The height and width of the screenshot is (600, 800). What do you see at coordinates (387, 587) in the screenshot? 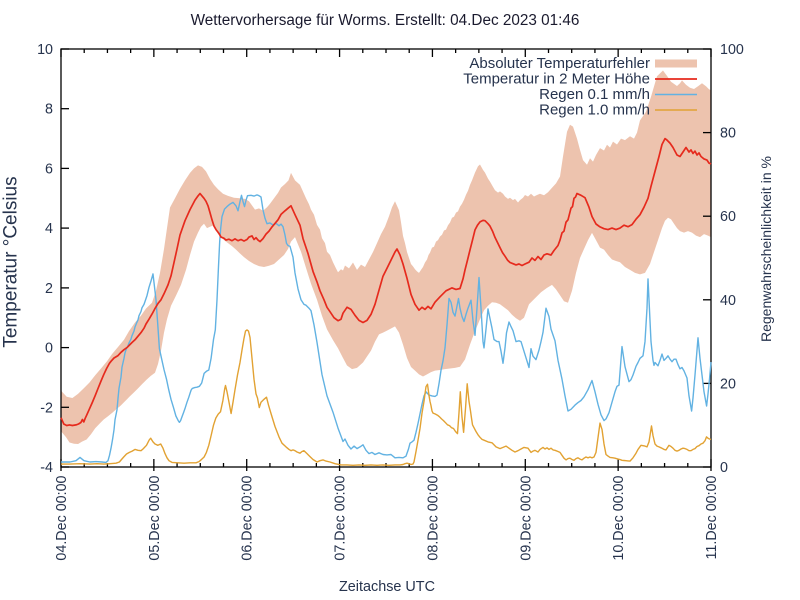
I see `svg-text: Zeitachse UTC` at bounding box center [387, 587].